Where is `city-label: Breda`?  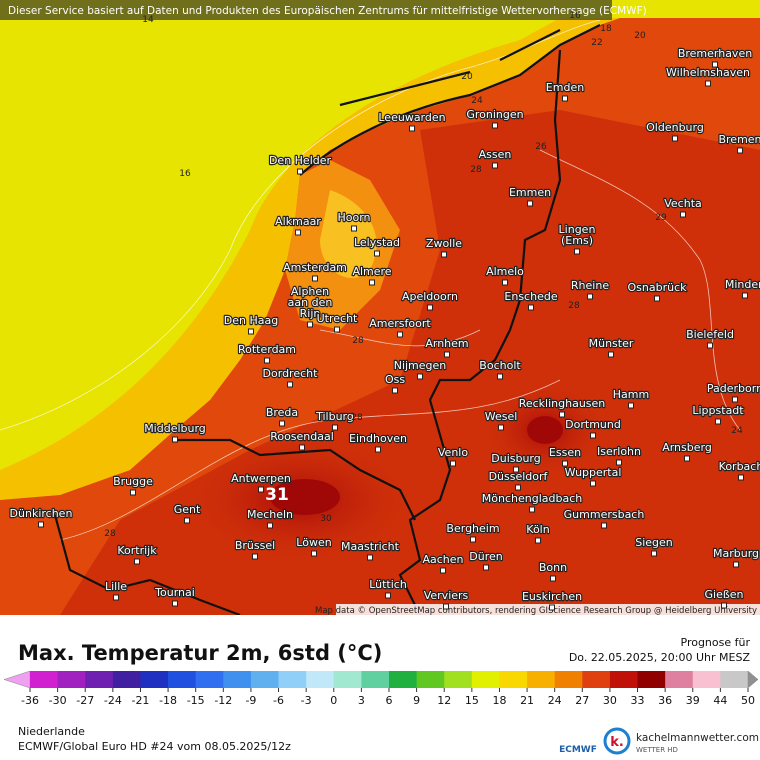
city-label: Breda is located at coordinates (282, 412).